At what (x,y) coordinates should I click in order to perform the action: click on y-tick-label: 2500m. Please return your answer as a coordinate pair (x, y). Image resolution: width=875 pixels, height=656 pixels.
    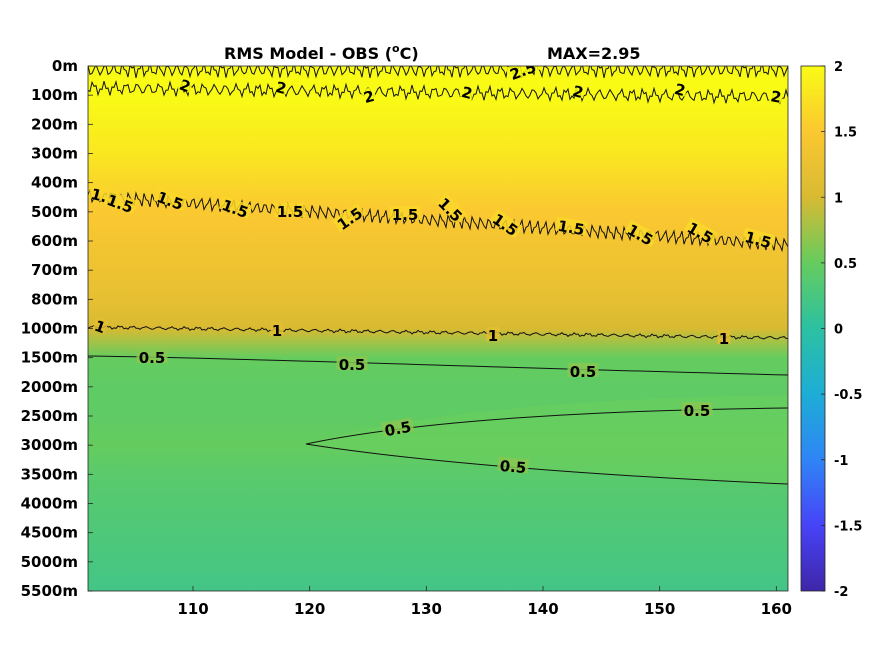
    Looking at the image, I should click on (49, 416).